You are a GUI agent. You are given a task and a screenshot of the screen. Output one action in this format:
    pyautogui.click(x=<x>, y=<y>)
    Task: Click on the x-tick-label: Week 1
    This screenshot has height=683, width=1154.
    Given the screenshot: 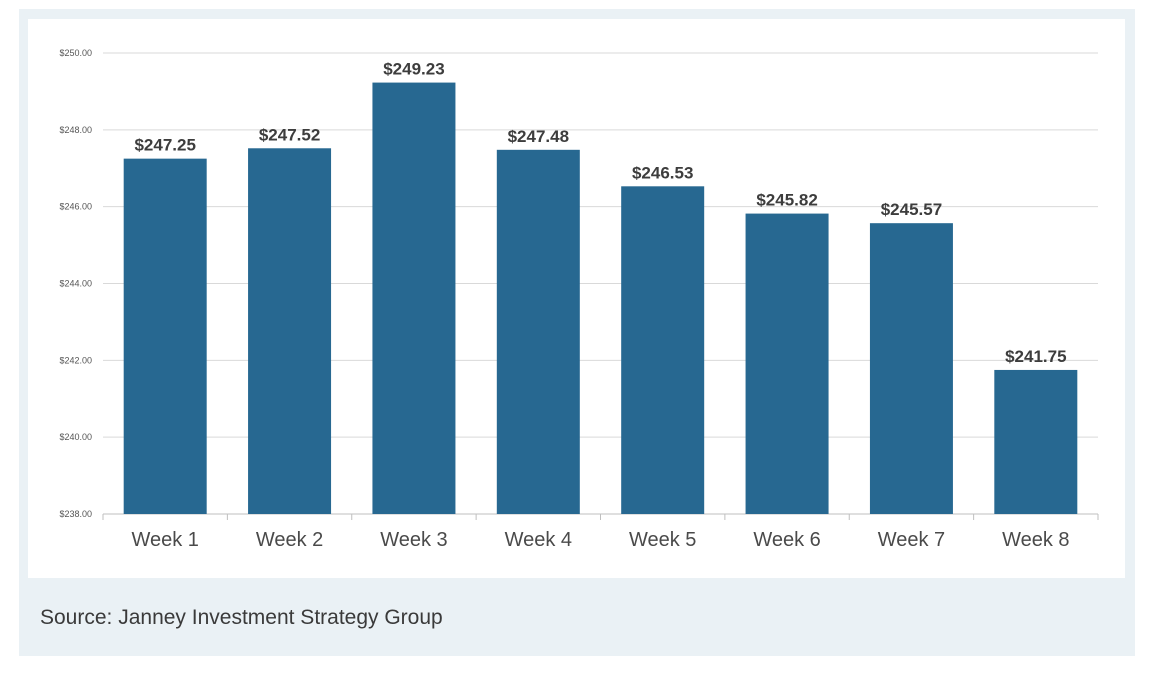 What is the action you would take?
    pyautogui.click(x=164, y=540)
    